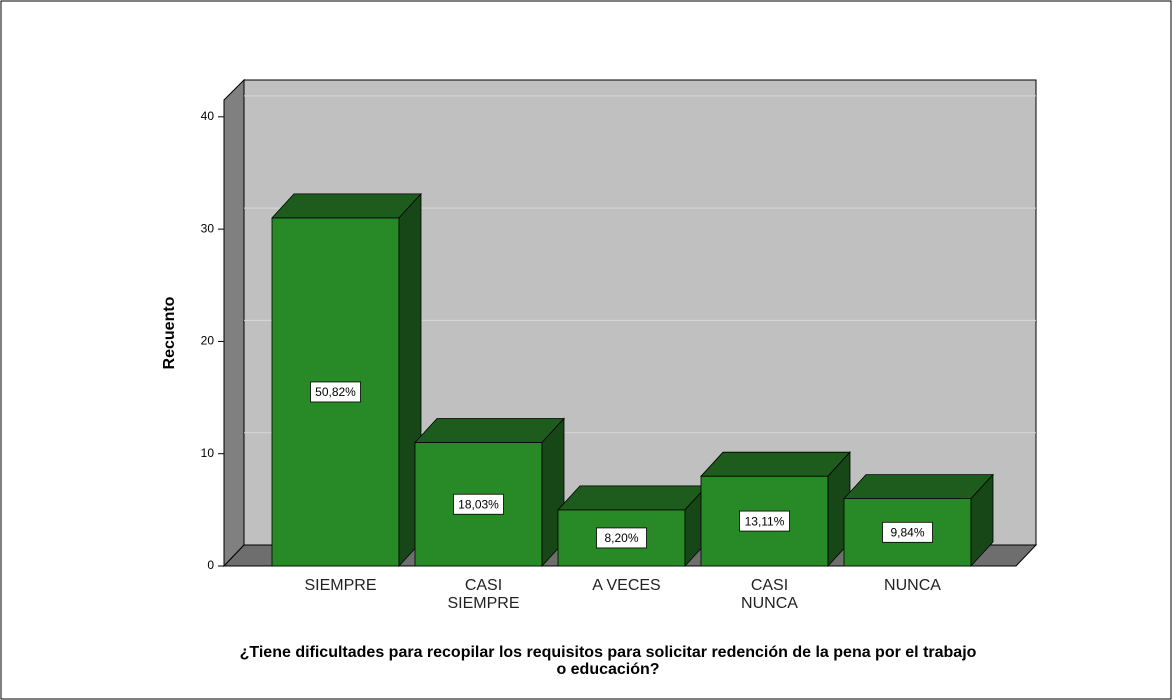 The height and width of the screenshot is (700, 1172). What do you see at coordinates (208, 453) in the screenshot?
I see `y-tick-label: 10` at bounding box center [208, 453].